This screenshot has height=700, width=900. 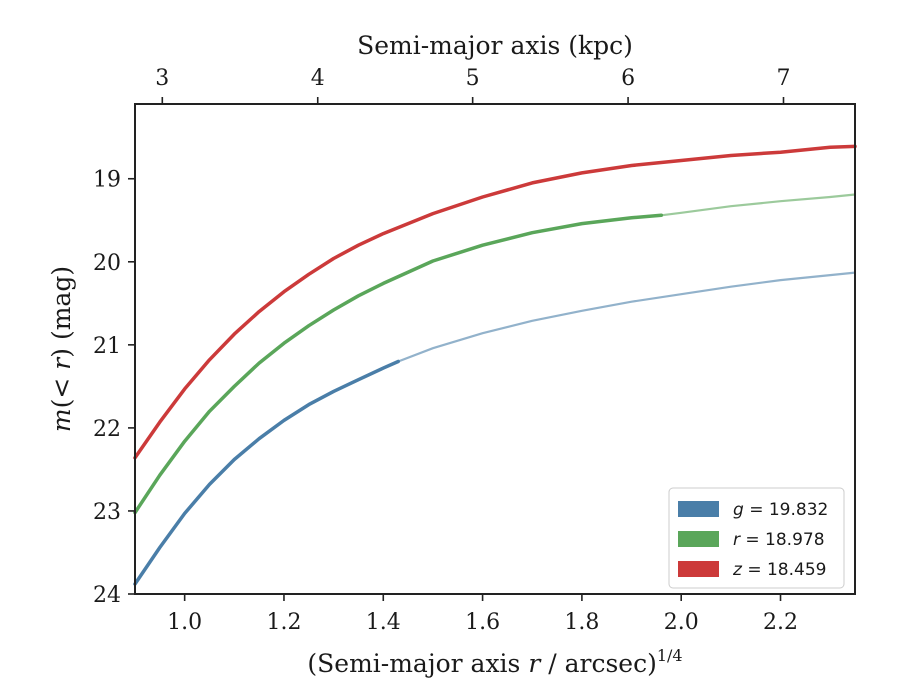 What do you see at coordinates (162, 78) in the screenshot?
I see `top-tick-label: 3` at bounding box center [162, 78].